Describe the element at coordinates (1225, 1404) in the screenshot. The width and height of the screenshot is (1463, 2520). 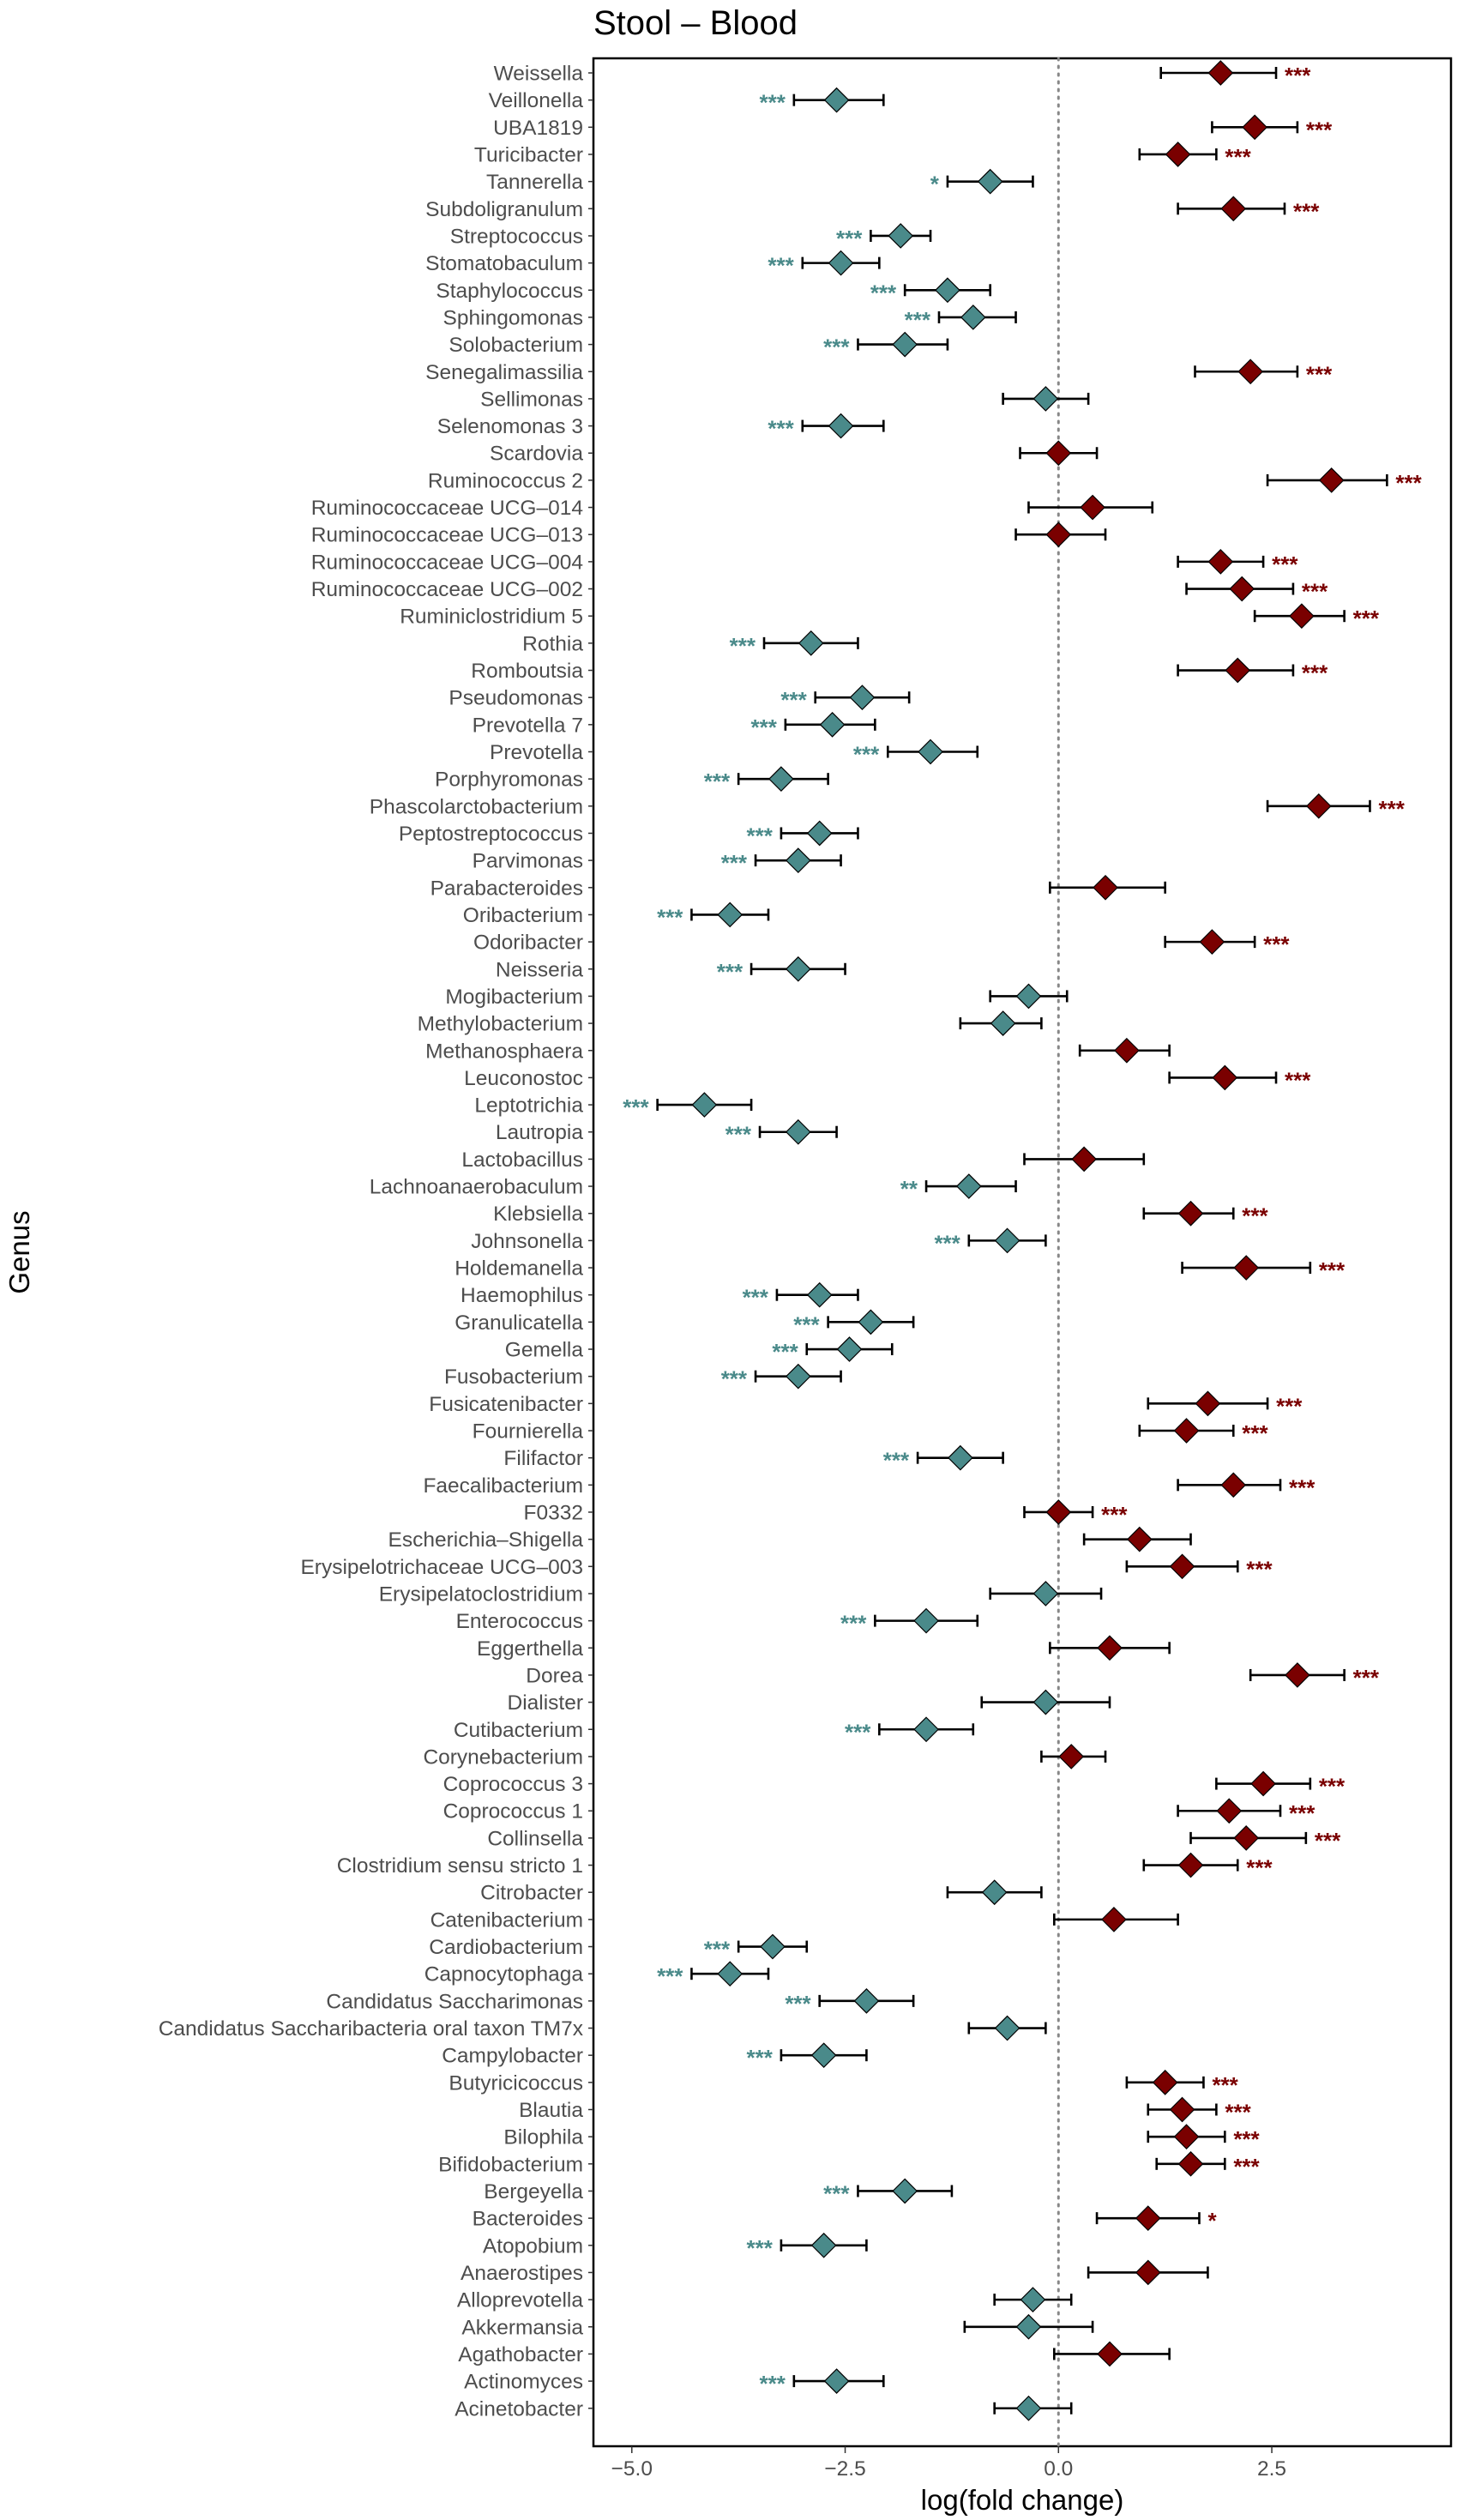
I see `point-fusicatenibacter: ***` at that location.